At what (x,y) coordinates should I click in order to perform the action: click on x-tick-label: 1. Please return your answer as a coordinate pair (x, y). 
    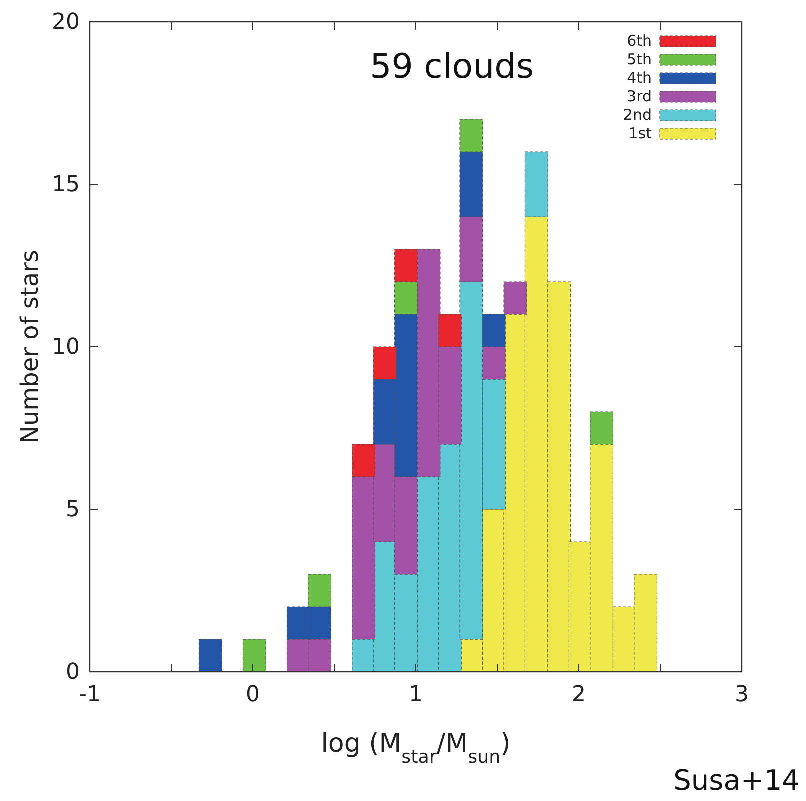
    Looking at the image, I should click on (416, 695).